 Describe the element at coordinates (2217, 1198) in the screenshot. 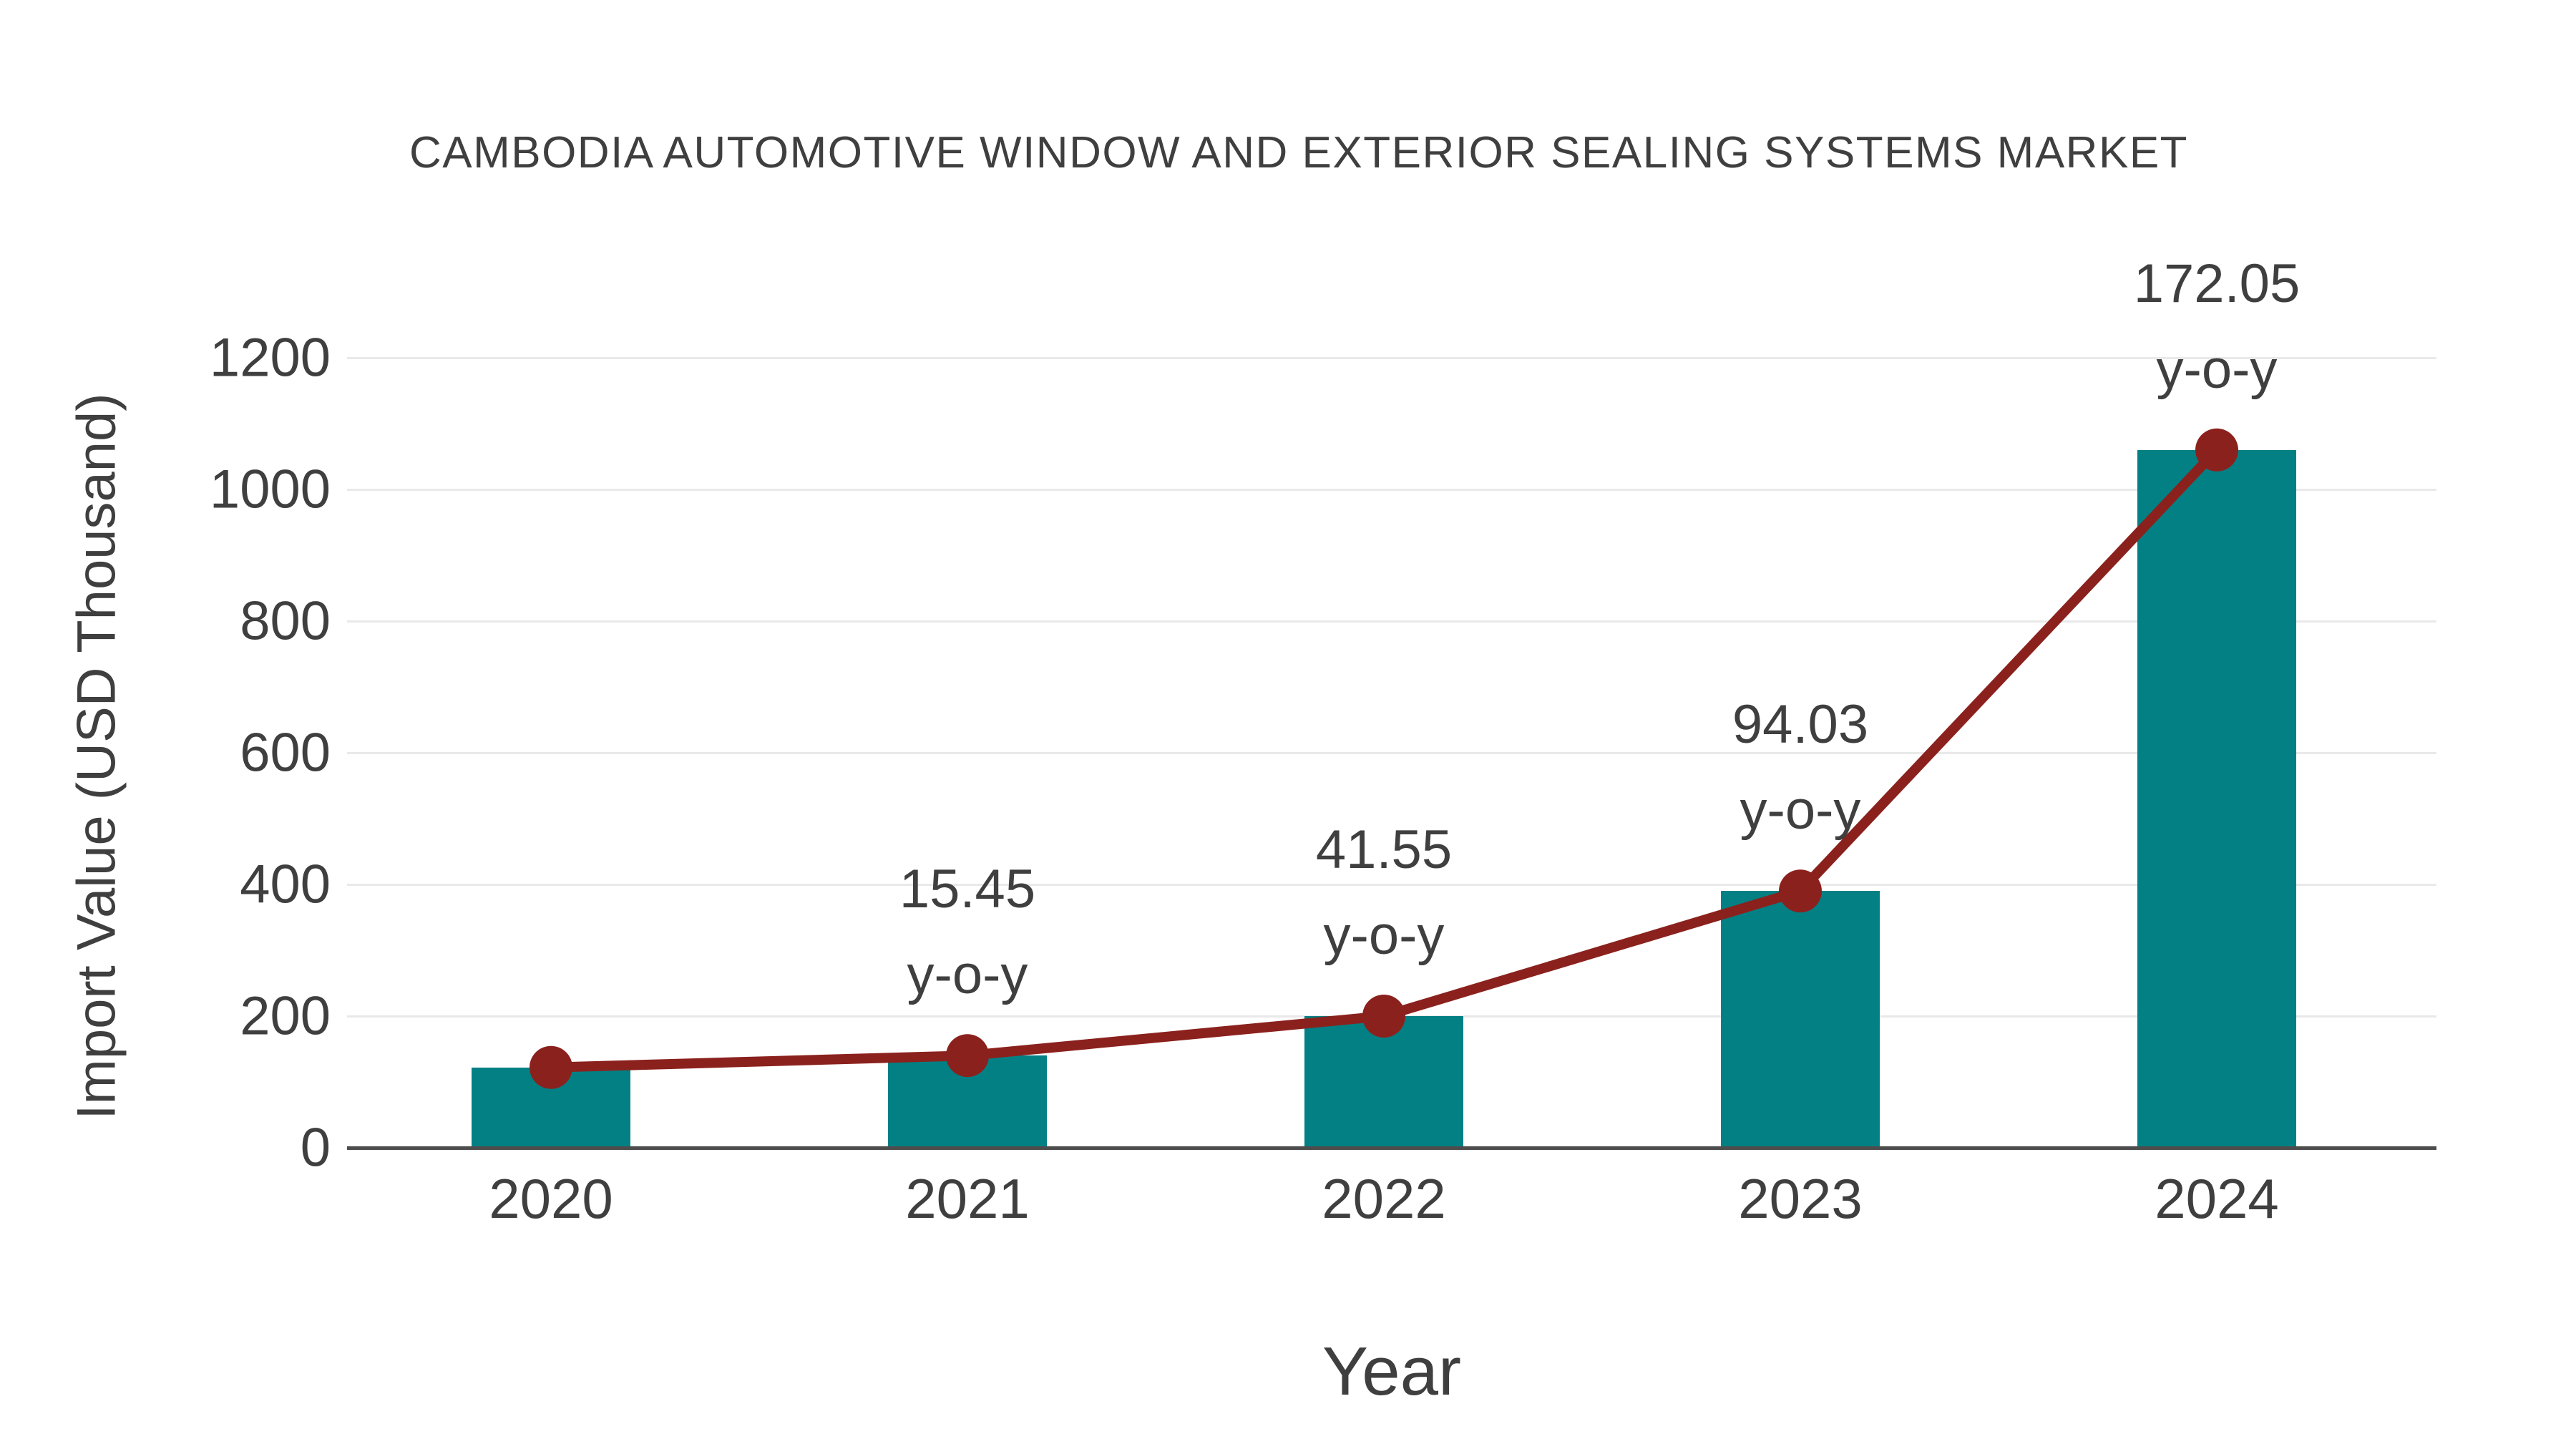

I see `x-tick-label-2024: 2024` at that location.